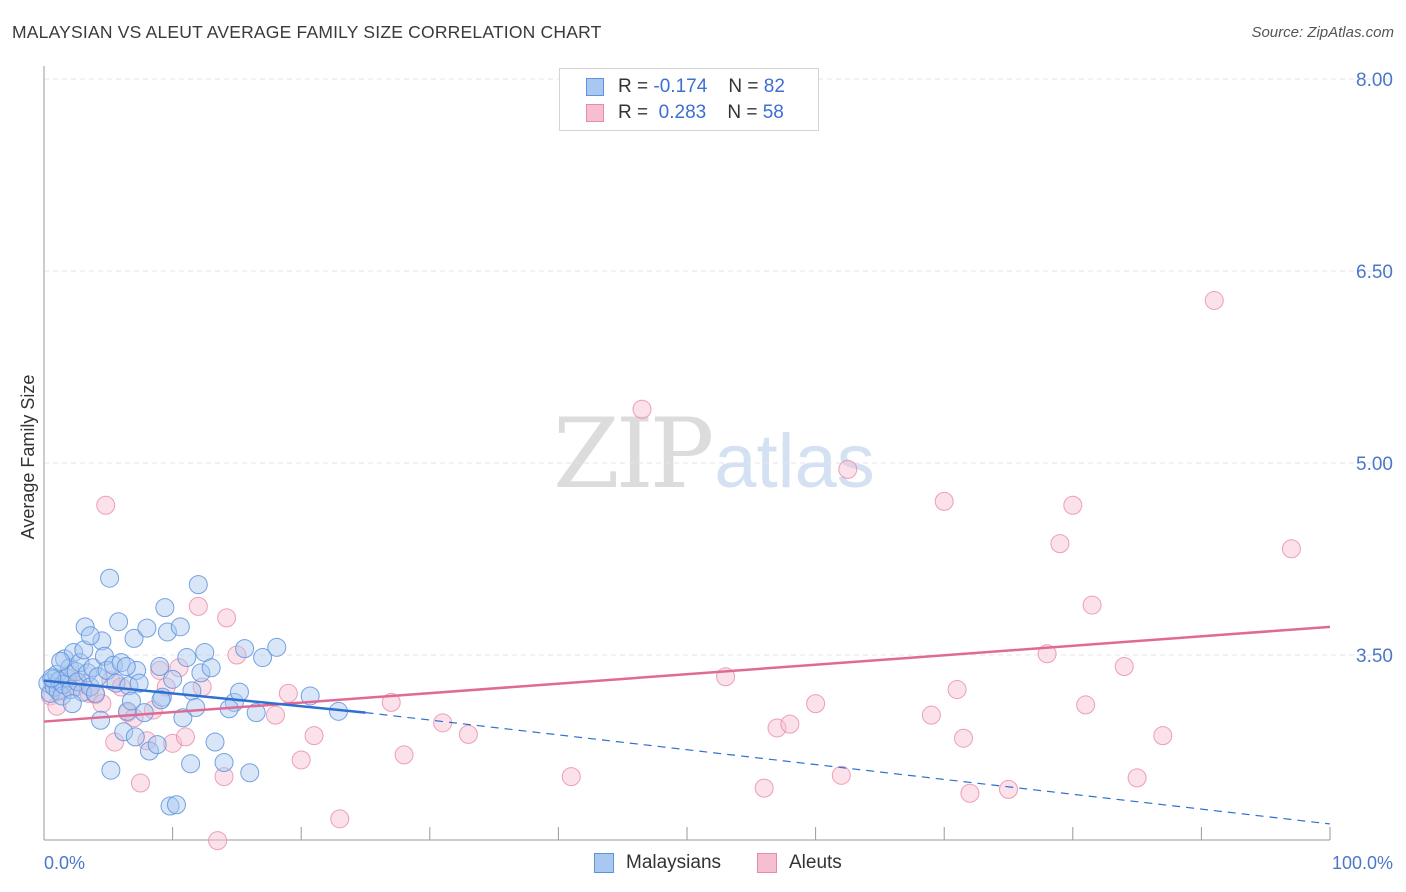 The width and height of the screenshot is (1406, 892). I want to click on aleuts-label: Aleuts, so click(815, 862).